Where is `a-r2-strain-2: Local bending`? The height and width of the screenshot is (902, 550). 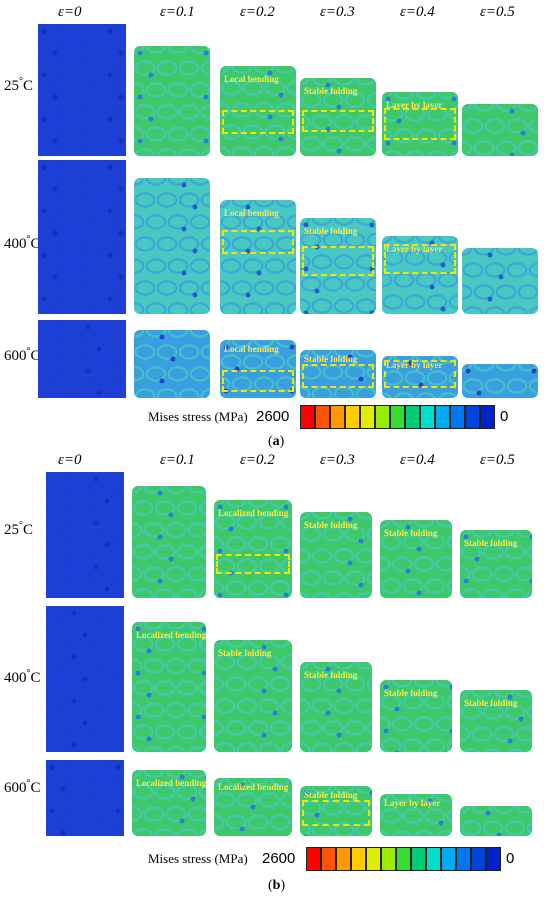
a-r2-strain-2: Local bending is located at coordinates (258, 369).